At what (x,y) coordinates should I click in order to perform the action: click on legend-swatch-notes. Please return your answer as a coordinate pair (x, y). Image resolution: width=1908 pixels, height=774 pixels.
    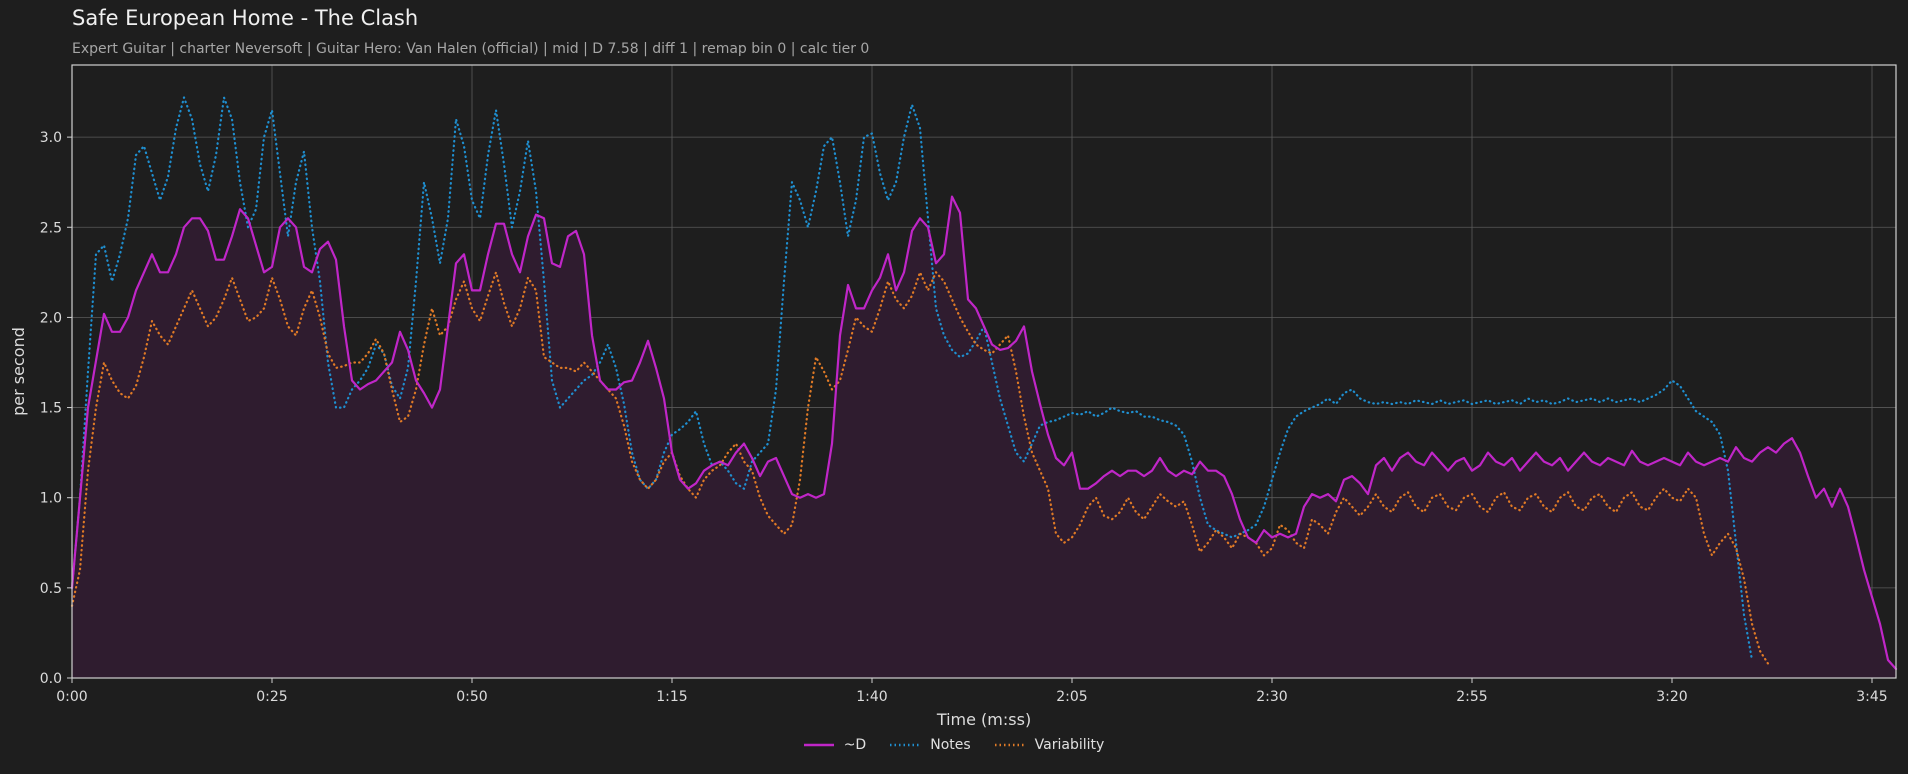
    Looking at the image, I should click on (905, 745).